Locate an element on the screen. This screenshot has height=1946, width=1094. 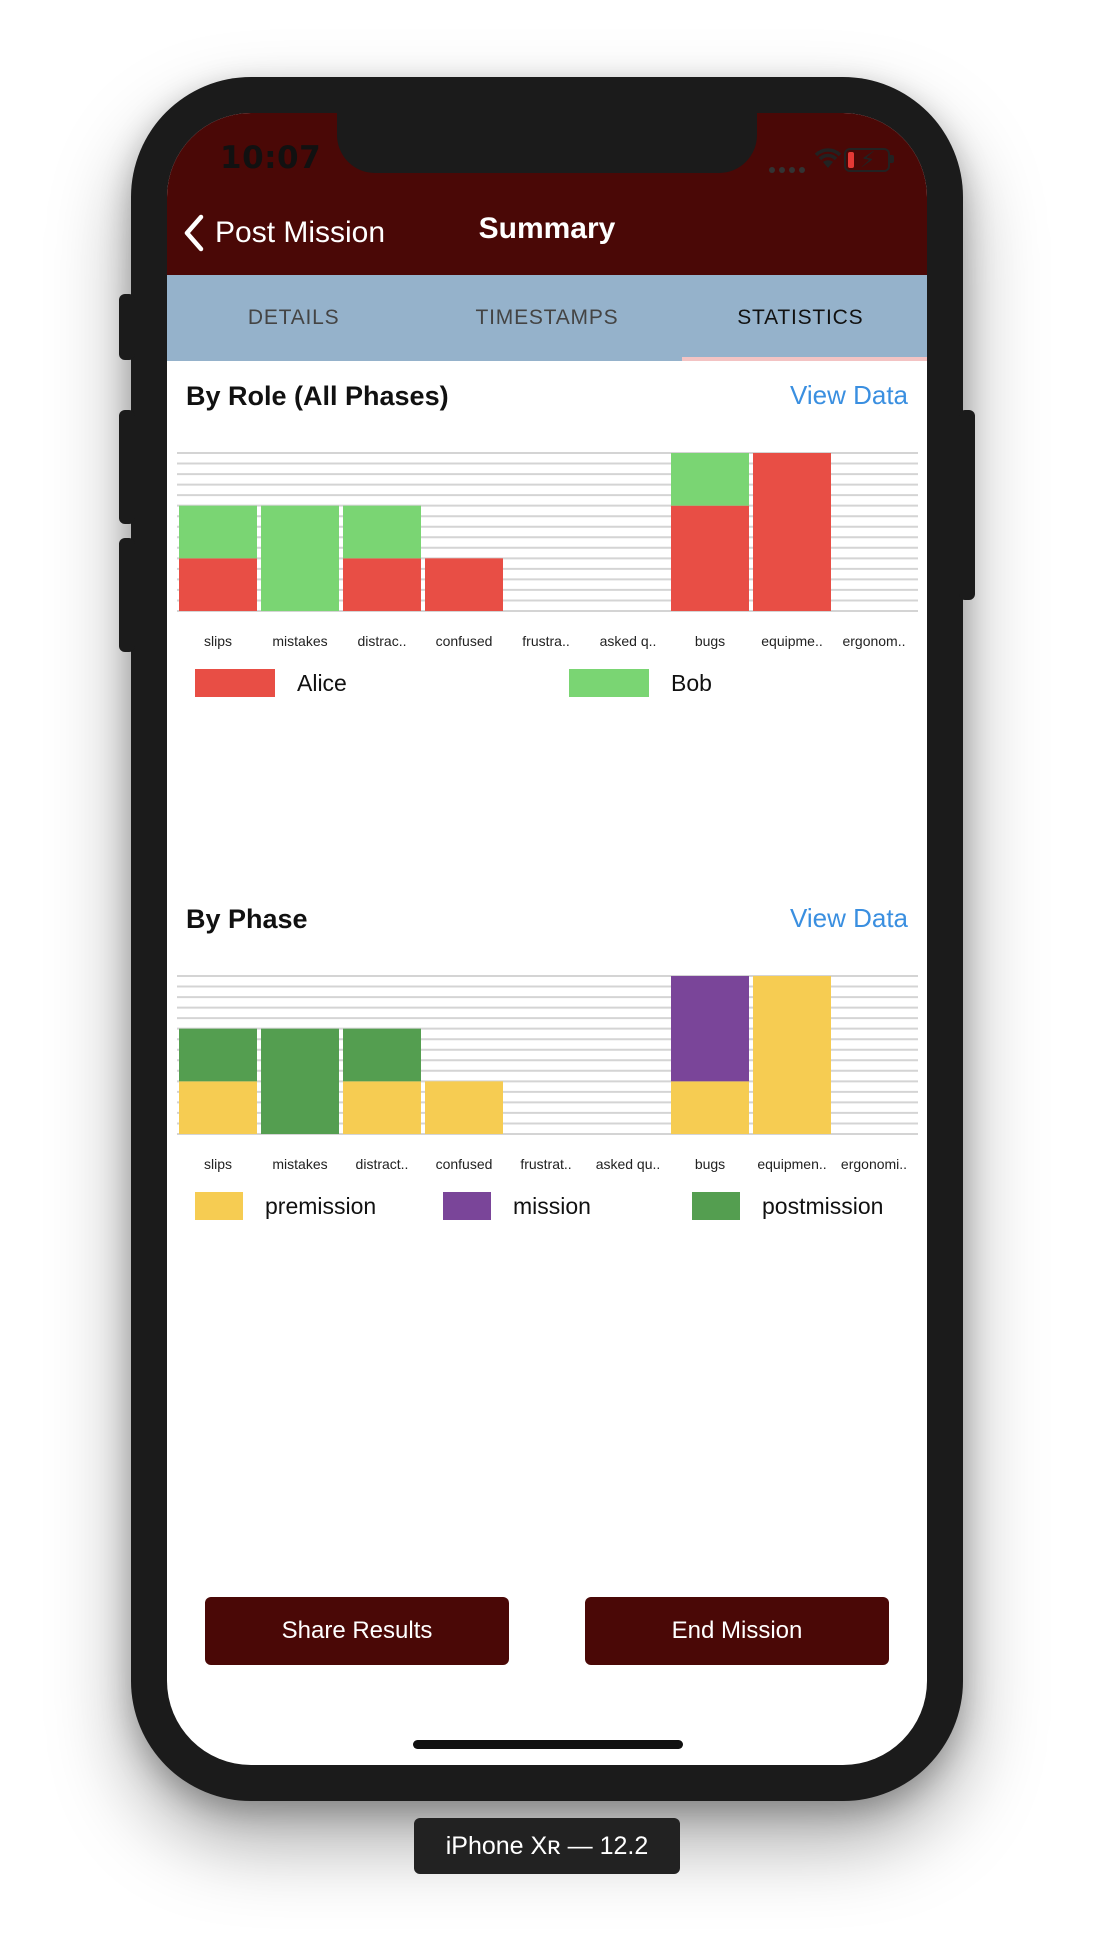
bar-distract-premission is located at coordinates (382, 1107).